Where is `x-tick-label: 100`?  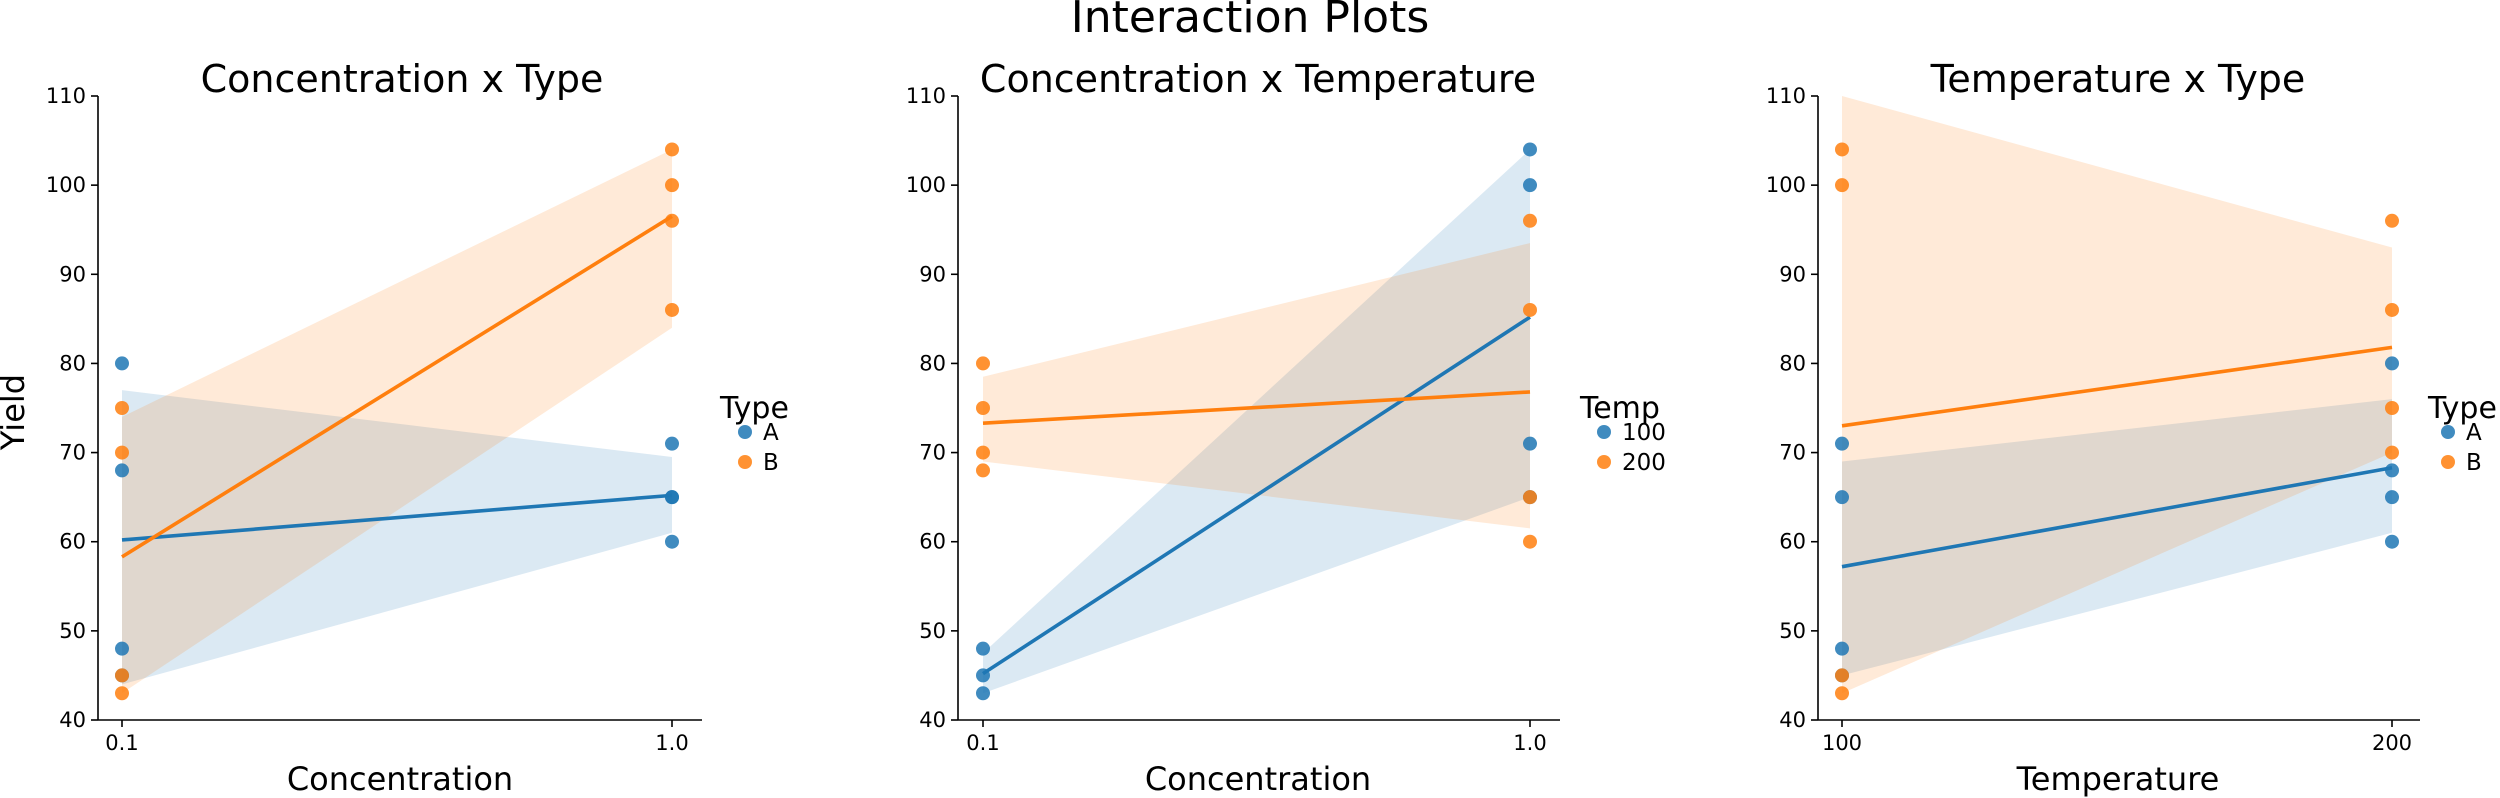
x-tick-label: 100 is located at coordinates (1842, 743).